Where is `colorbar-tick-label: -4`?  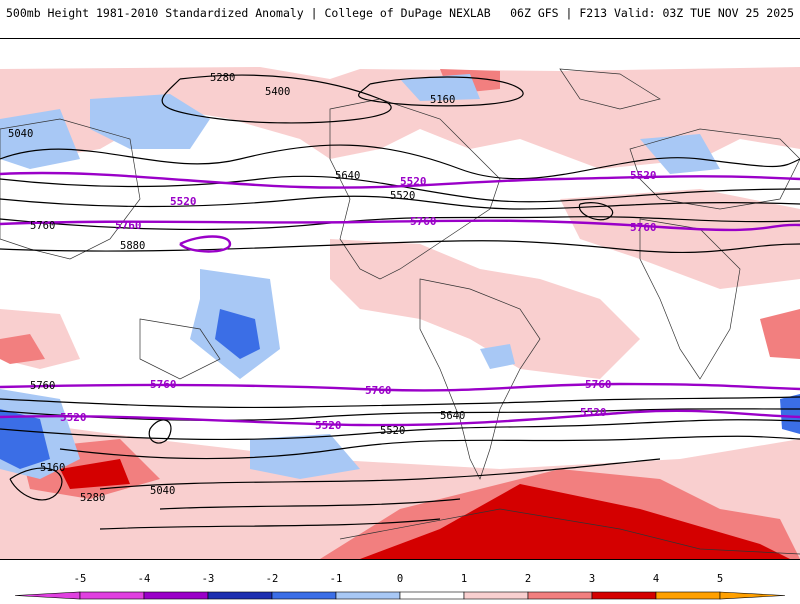
colorbar-tick-label: -4 is located at coordinates (144, 579).